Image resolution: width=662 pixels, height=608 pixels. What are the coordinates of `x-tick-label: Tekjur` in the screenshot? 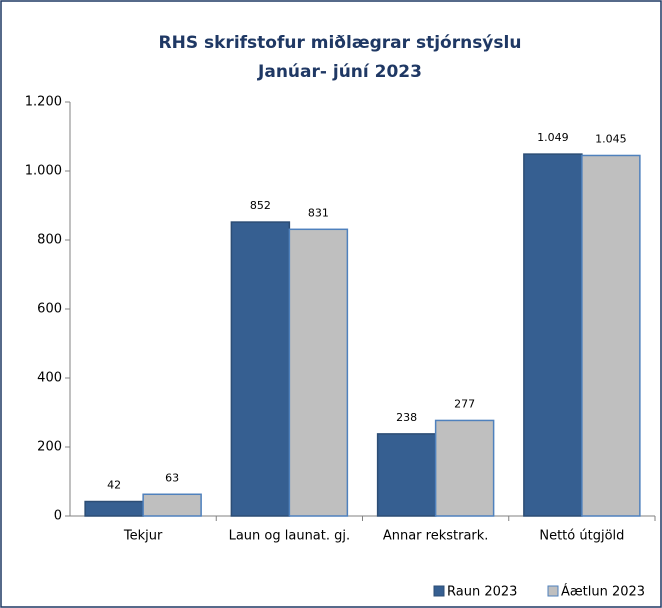 It's located at (143, 536).